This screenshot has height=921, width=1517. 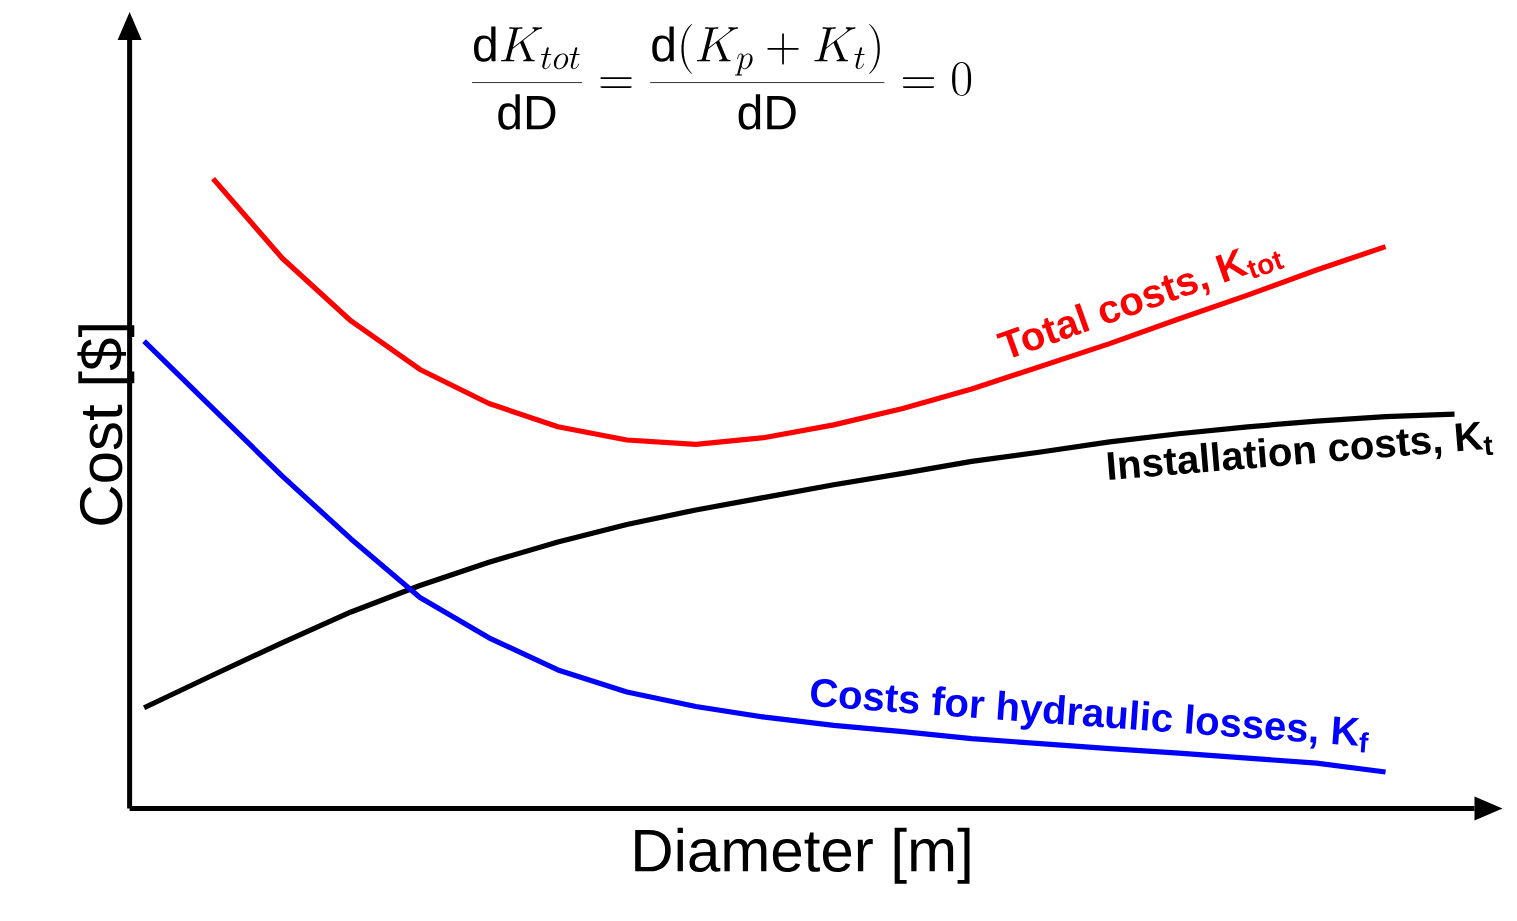 I want to click on chart-title: $\frac{\mathrm{d}K_{tot}}{\mathrm{dD}} = \frac{\mathrm{d}(K_{p} + K_{t})}{\mathrm{dD}} = 0$, so click(x=722, y=77).